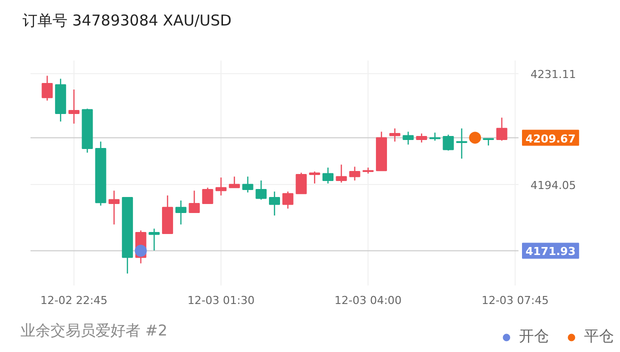  Describe the element at coordinates (127, 21) in the screenshot. I see `chart-title: 订单号 347893084 XAU/USD` at that location.